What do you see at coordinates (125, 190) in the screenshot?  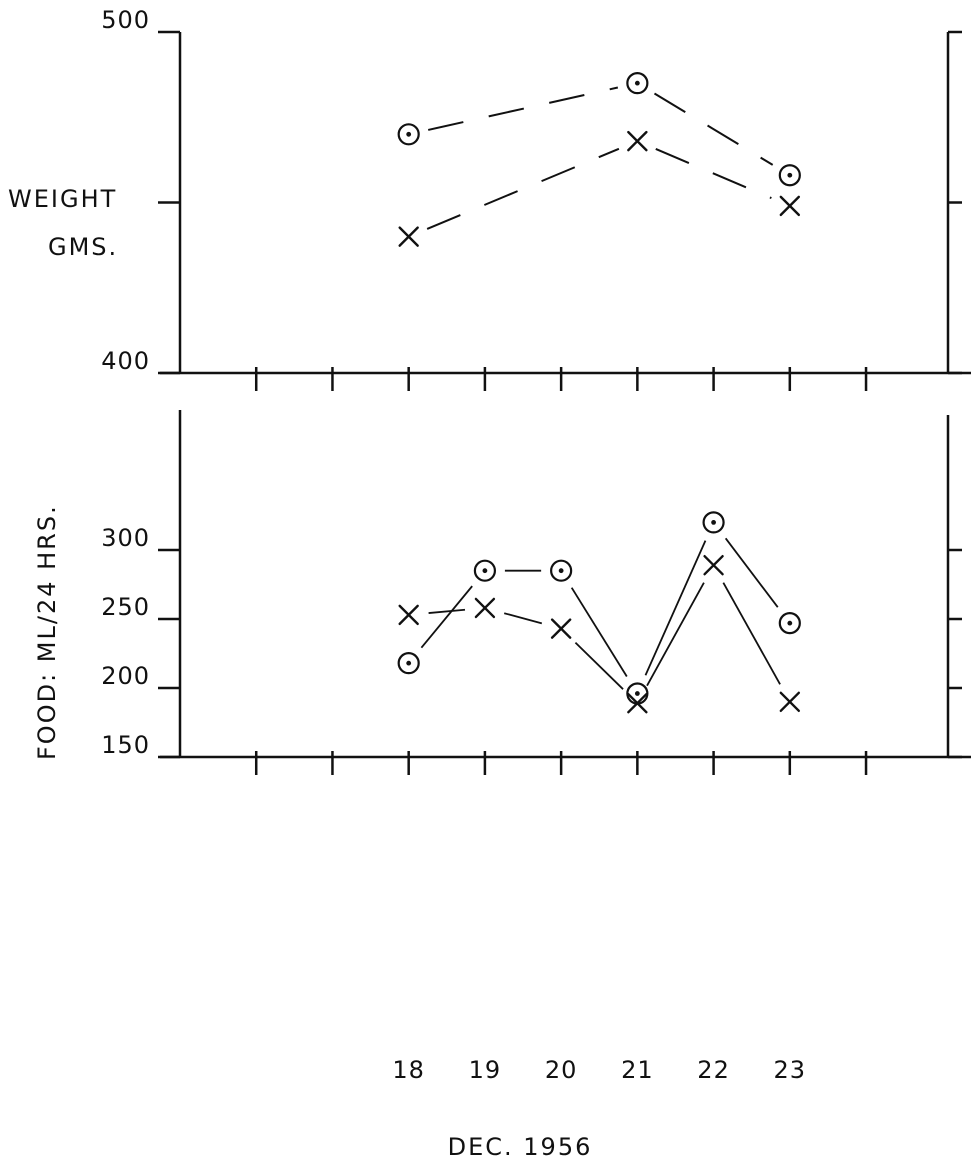 I see `weight-y-tick-labels: 500 400` at bounding box center [125, 190].